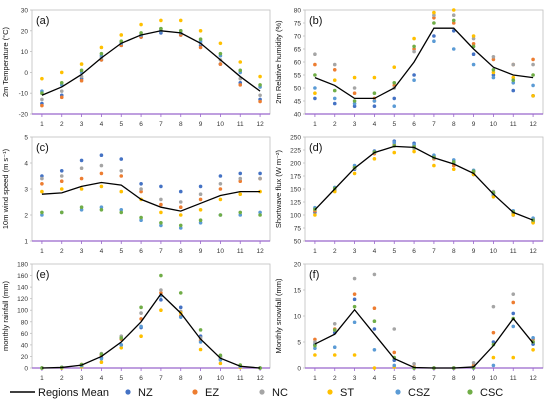 This screenshot has width=550, height=406. What do you see at coordinates (25, 31) in the screenshot?
I see `y-tick-label: 20` at bounding box center [25, 31].